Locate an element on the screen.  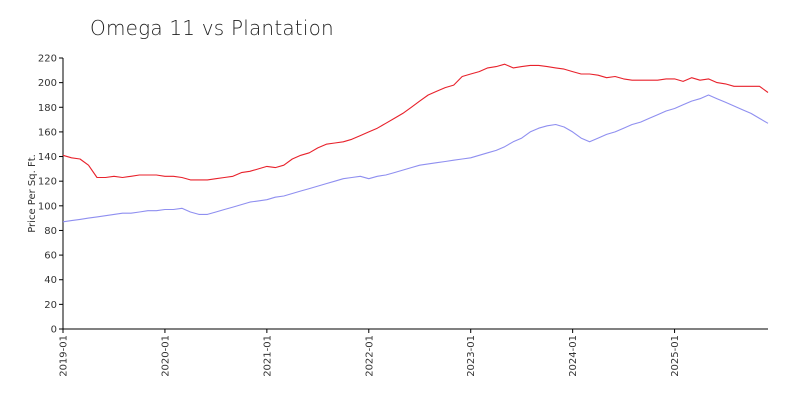
y-tick-label: 160 is located at coordinates (47, 132).